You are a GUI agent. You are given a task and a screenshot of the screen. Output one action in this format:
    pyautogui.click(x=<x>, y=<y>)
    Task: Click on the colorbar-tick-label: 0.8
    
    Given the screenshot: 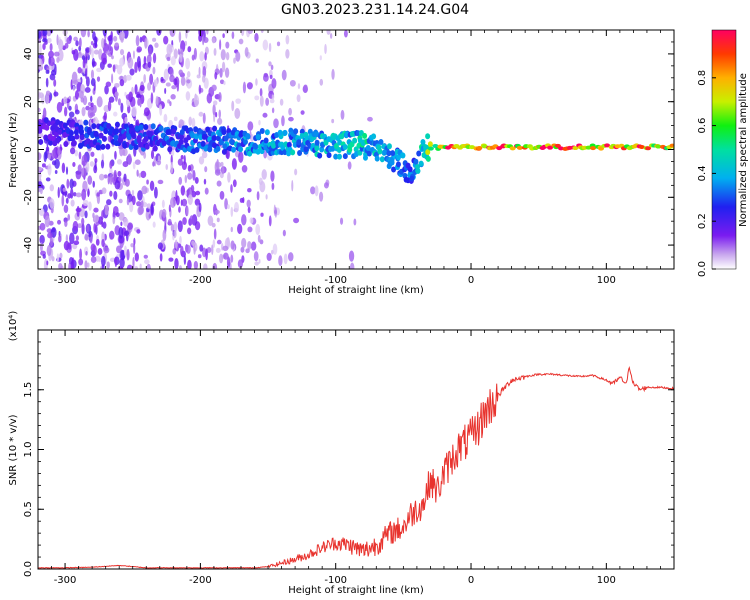 What is the action you would take?
    pyautogui.click(x=702, y=78)
    